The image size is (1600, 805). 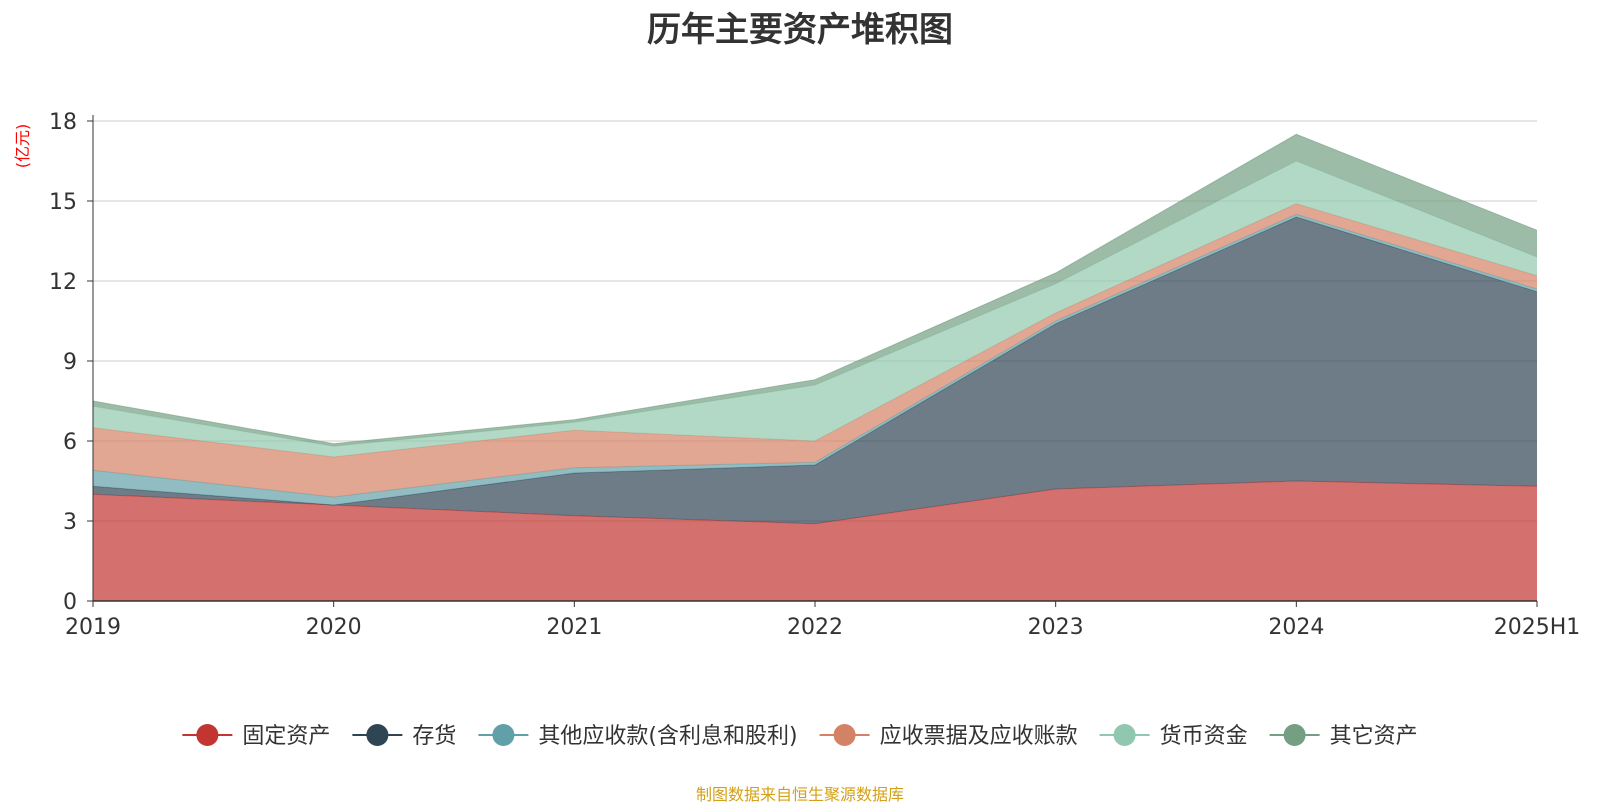 I want to click on x-tick-label: 2020, so click(x=334, y=627).